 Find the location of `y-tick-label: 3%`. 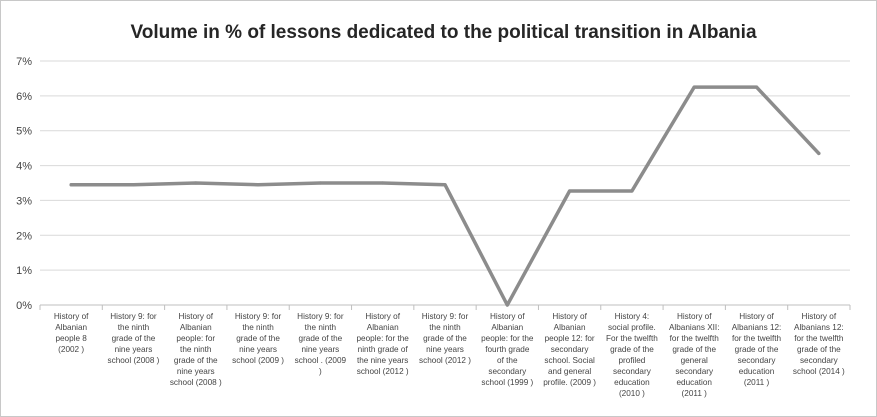

y-tick-label: 3% is located at coordinates (24, 201).